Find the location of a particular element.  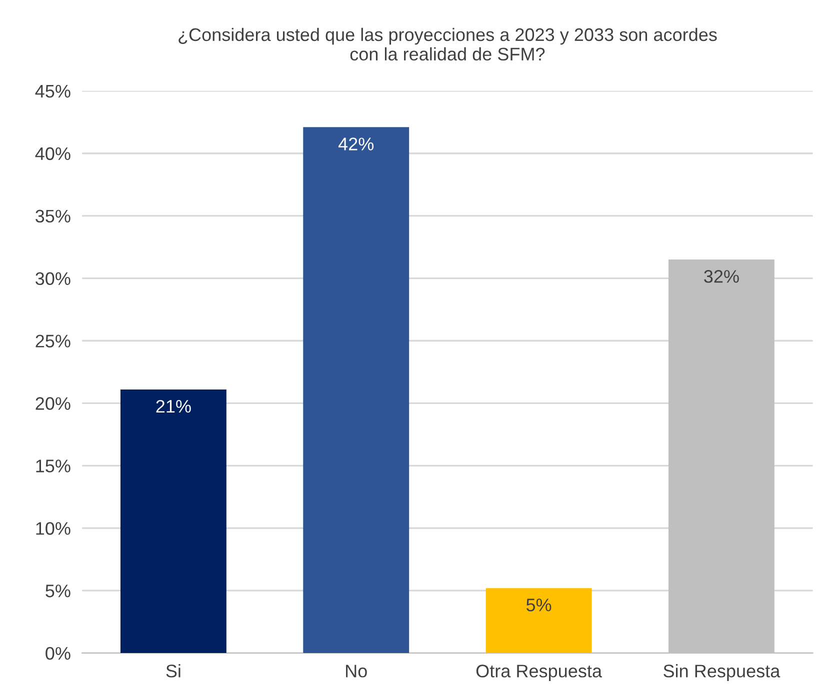

y-tick-label: 10% is located at coordinates (53, 528).